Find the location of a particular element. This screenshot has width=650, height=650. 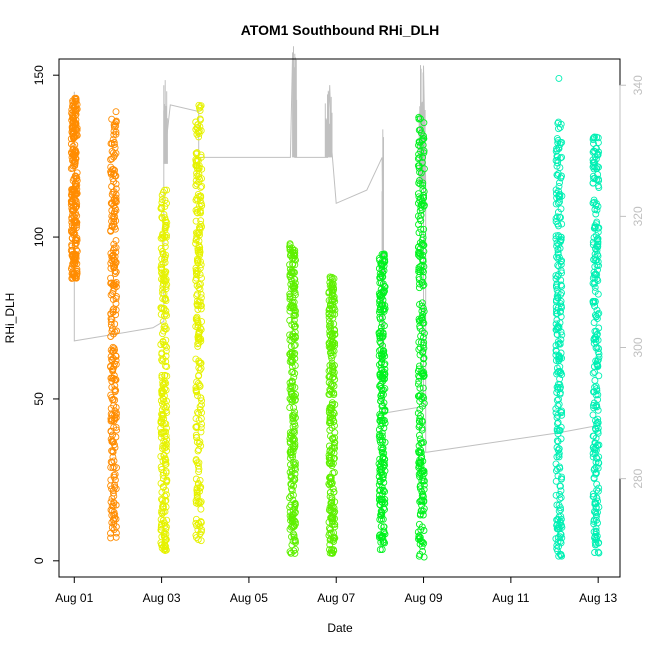

right-tick-label: 300 is located at coordinates (638, 347).